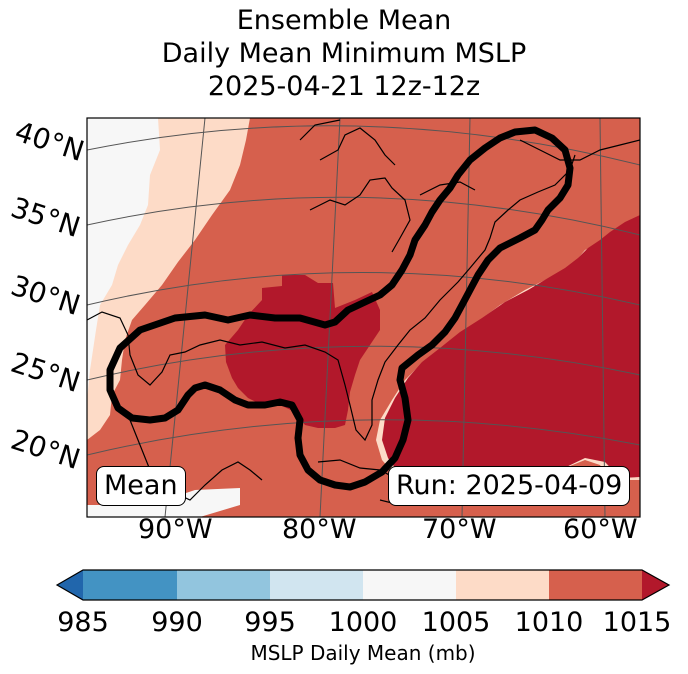  I want to click on colorbar-label: MSLP Daily Mean (mb), so click(363, 653).